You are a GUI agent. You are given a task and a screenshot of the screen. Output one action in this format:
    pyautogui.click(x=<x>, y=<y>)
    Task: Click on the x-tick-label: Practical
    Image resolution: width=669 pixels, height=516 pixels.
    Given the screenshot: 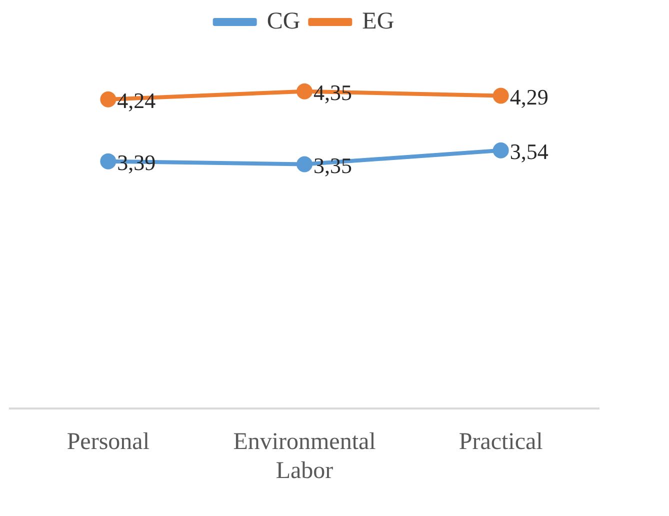 What is the action you would take?
    pyautogui.click(x=501, y=442)
    